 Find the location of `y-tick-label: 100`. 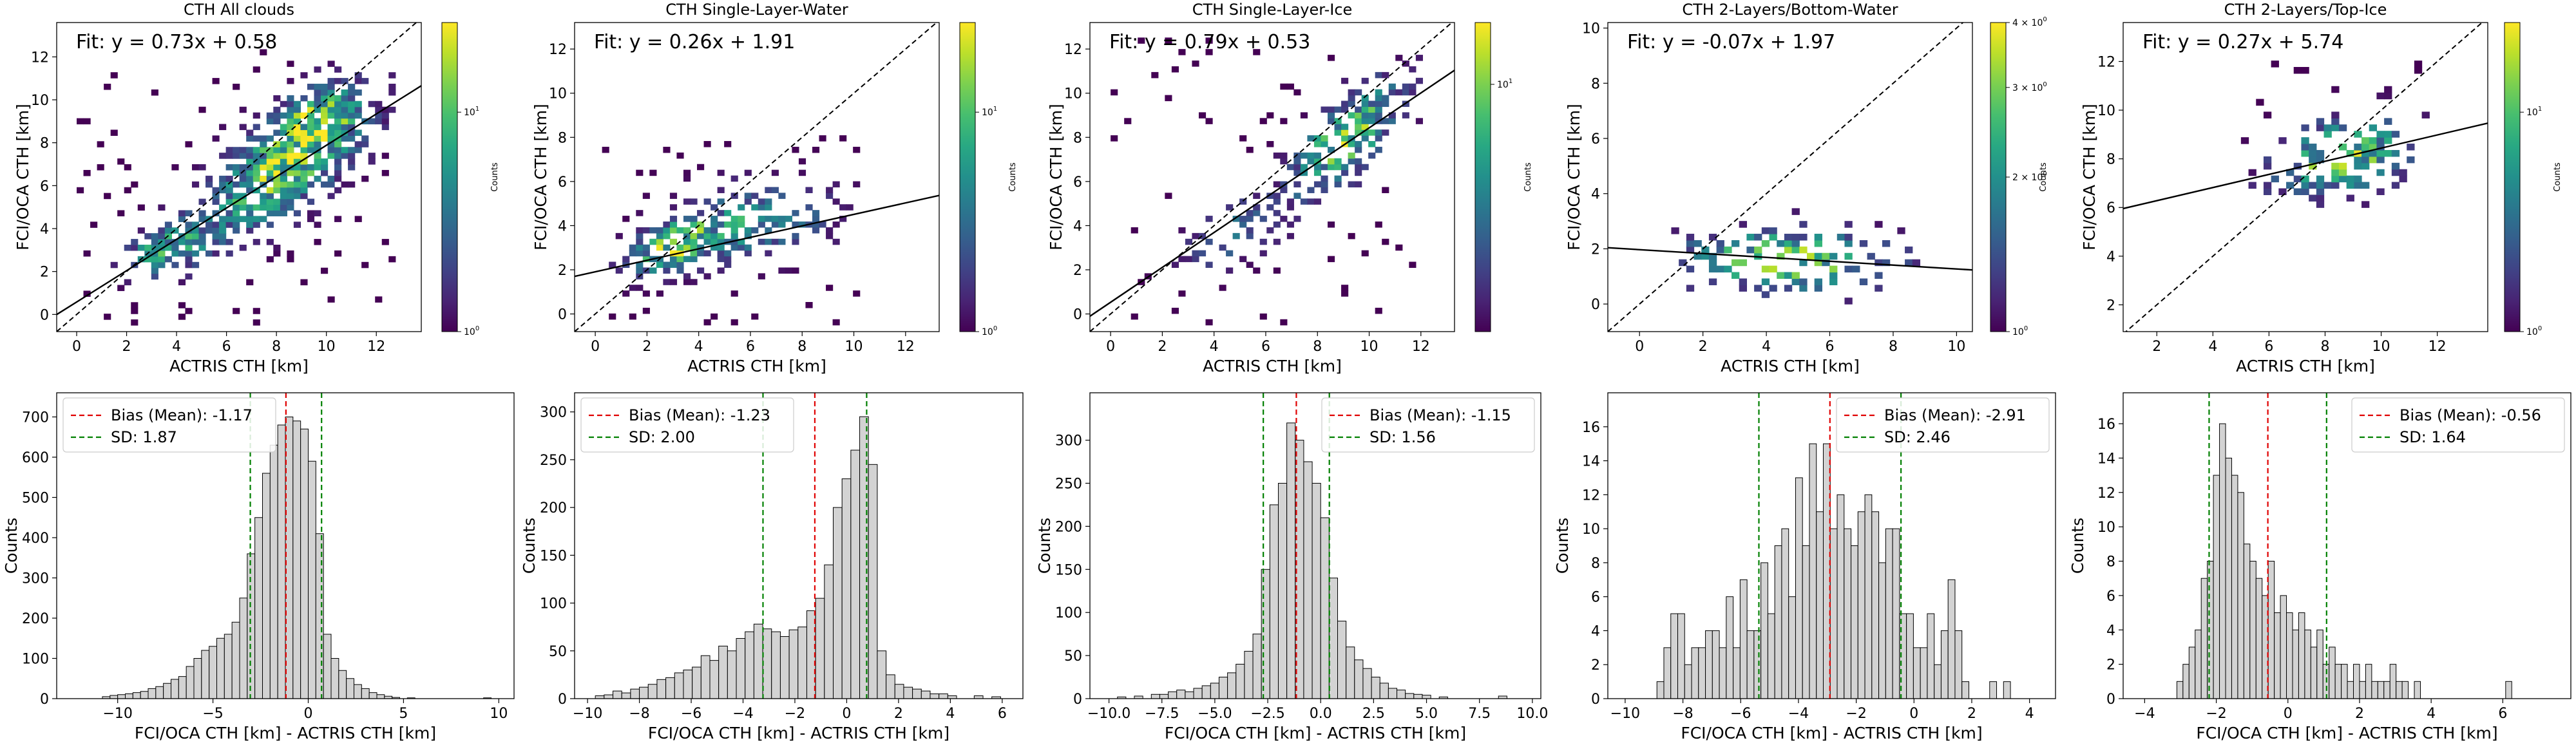

y-tick-label: 100 is located at coordinates (1068, 613).